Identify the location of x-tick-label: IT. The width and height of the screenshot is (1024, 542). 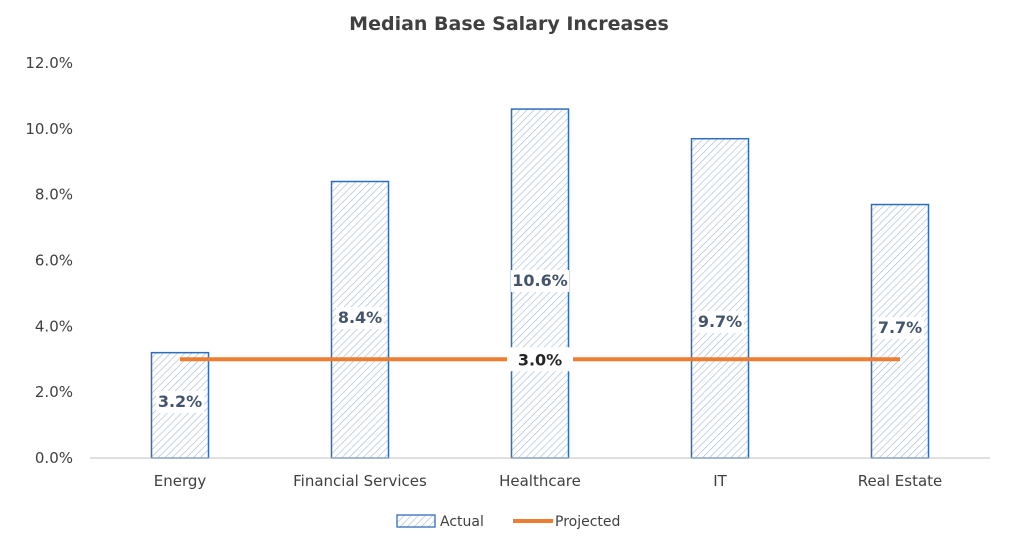
(720, 481).